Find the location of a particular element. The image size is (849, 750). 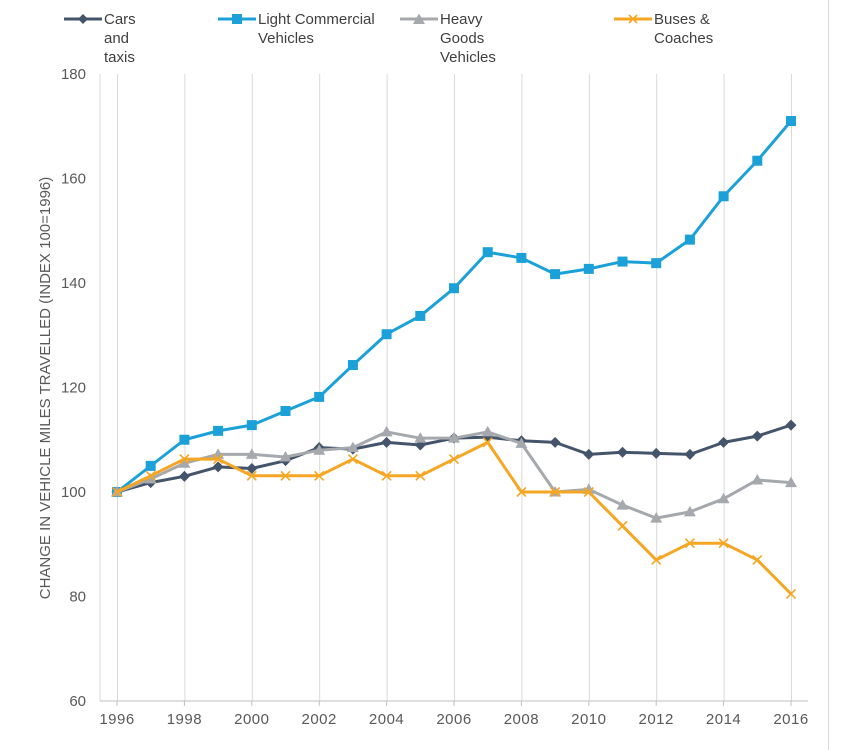

x-tick-label: 2006 is located at coordinates (453, 719).